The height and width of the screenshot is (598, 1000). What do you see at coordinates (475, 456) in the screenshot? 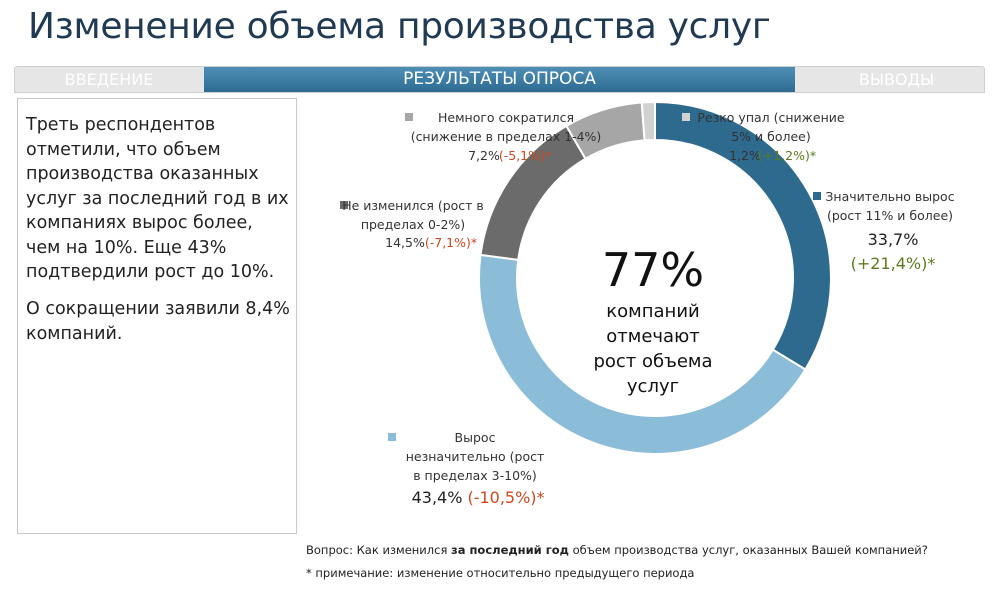
I see `label-grew-slightly-line2: незначительно (рост` at bounding box center [475, 456].